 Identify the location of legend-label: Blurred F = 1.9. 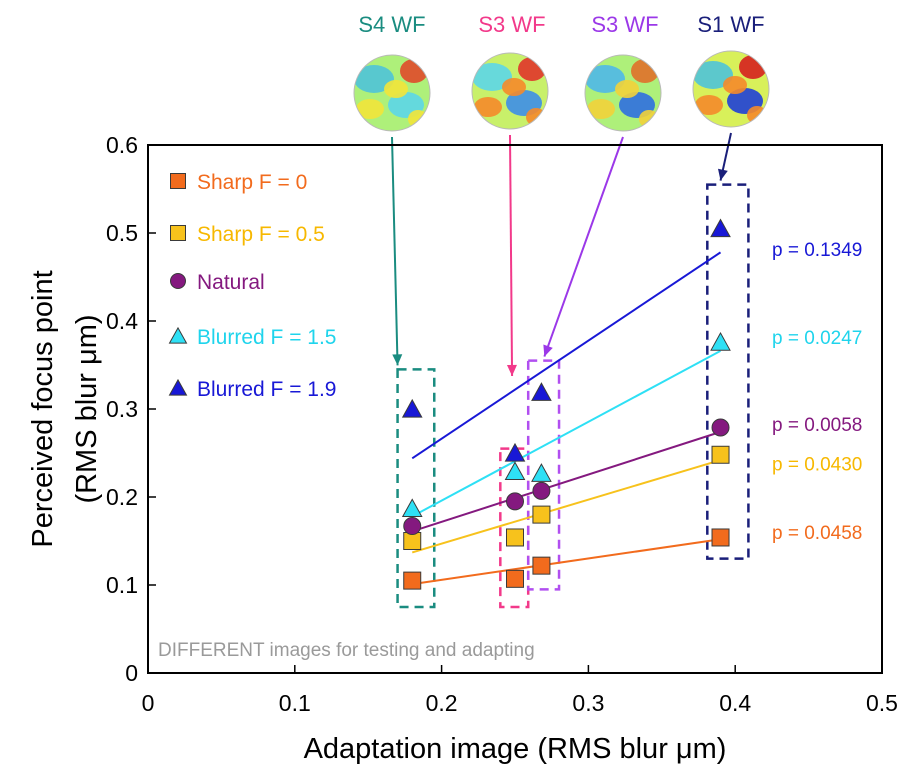
(266, 389).